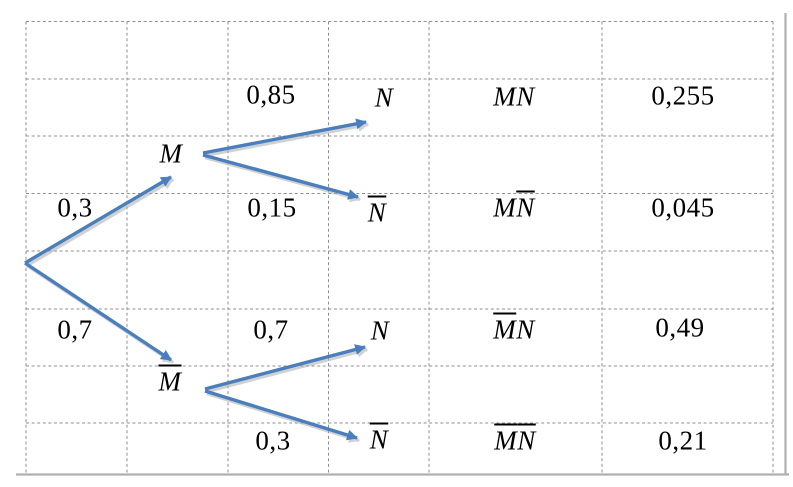 Image resolution: width=793 pixels, height=487 pixels. What do you see at coordinates (271, 329) in the screenshot?
I see `branch-prob-Mbar-N: 0,7` at bounding box center [271, 329].